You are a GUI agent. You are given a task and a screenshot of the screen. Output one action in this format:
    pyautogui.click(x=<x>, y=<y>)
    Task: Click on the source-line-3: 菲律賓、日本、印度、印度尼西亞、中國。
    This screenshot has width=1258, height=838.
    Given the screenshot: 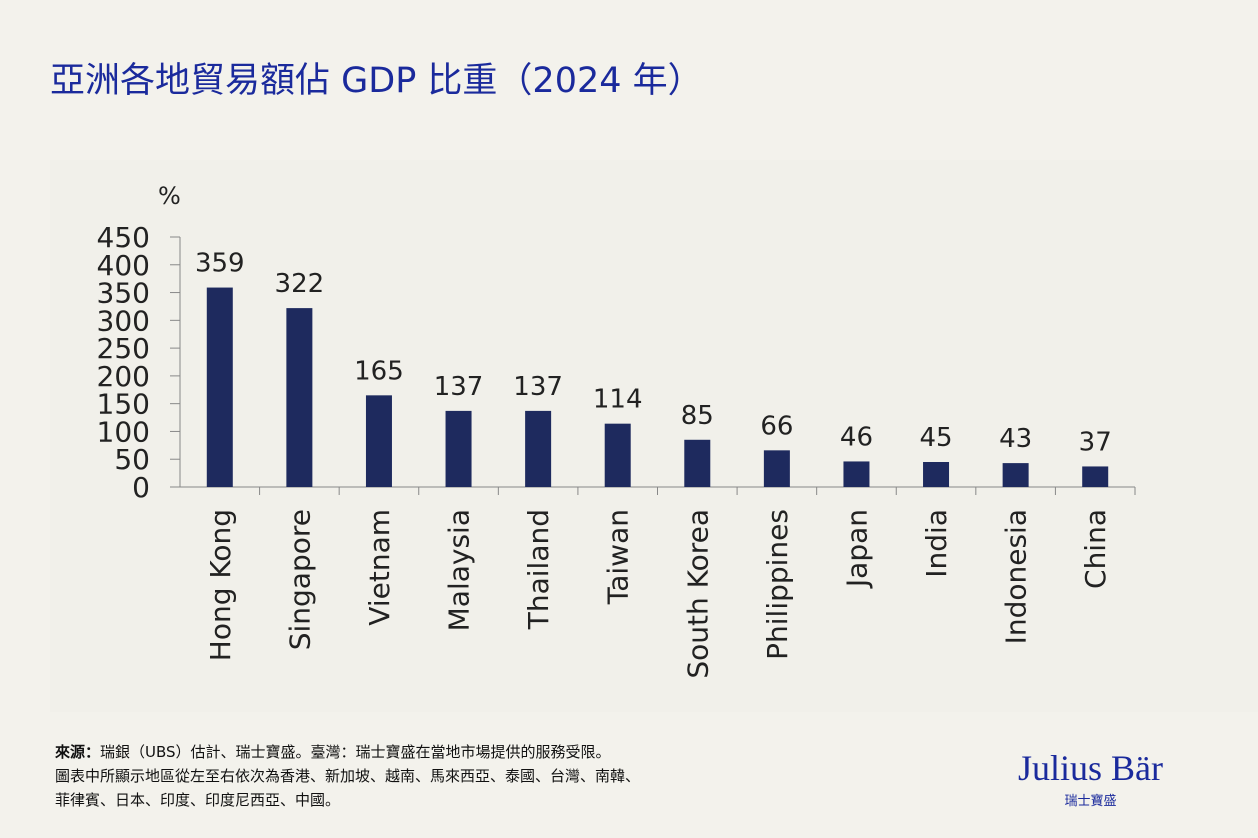 What is the action you would take?
    pyautogui.click(x=198, y=800)
    